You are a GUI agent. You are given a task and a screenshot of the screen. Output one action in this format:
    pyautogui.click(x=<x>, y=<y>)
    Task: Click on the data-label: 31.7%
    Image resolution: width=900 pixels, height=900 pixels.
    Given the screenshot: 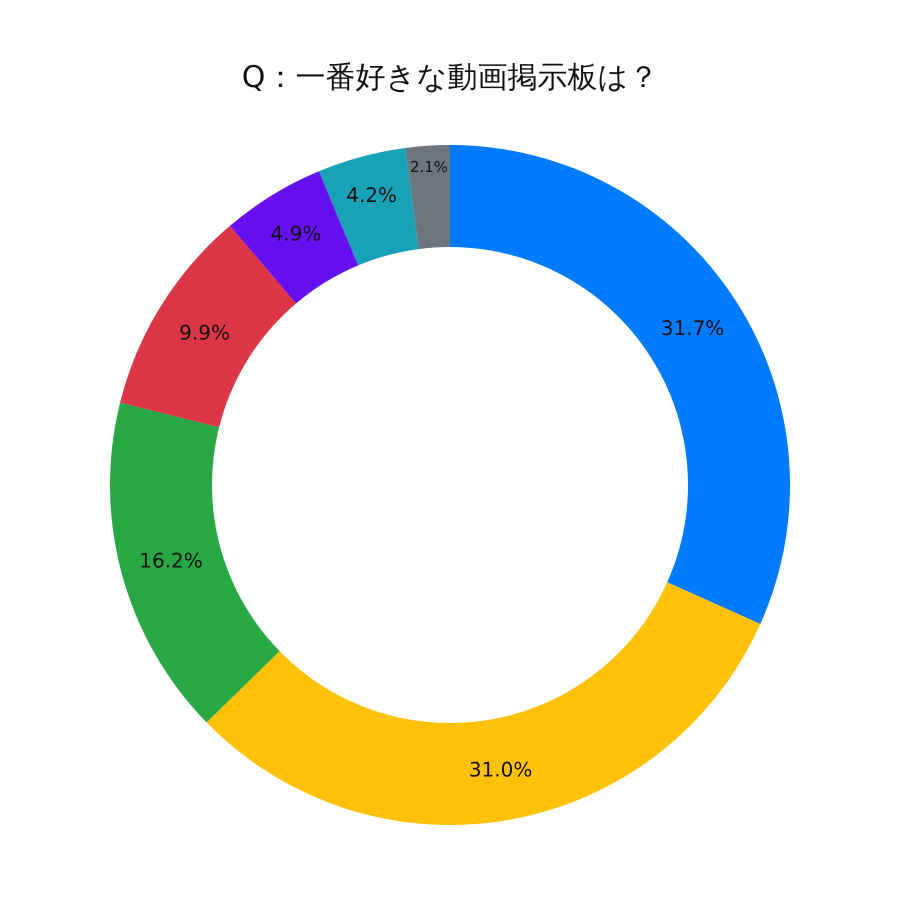 What is the action you would take?
    pyautogui.click(x=692, y=328)
    